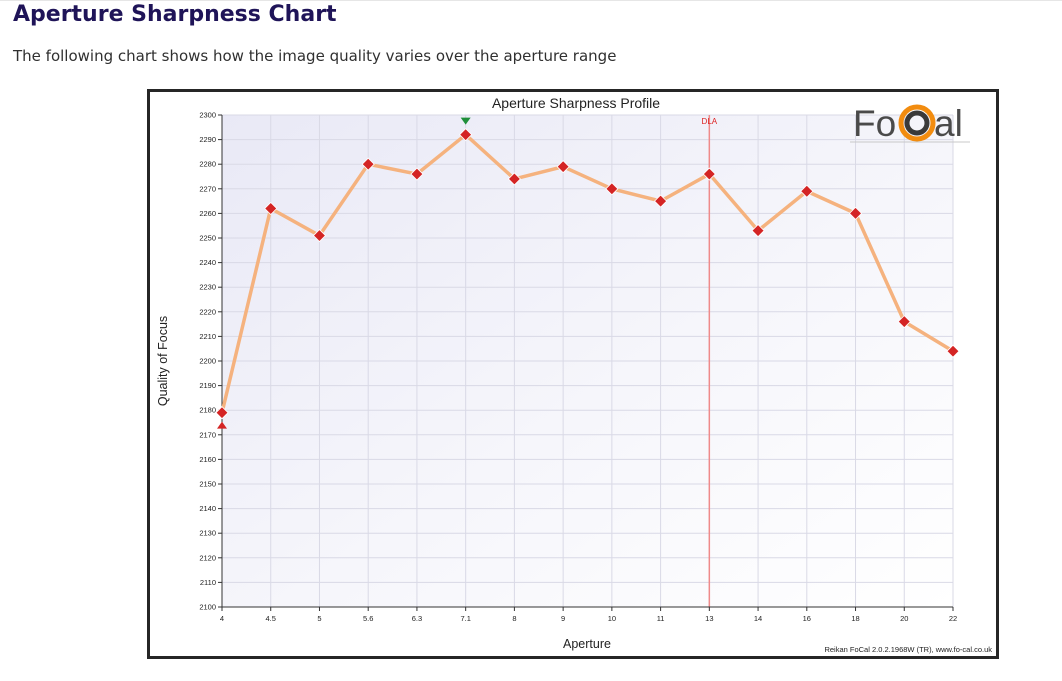  Describe the element at coordinates (163, 361) in the screenshot. I see `y-axis-label: Quality of Focus` at that location.